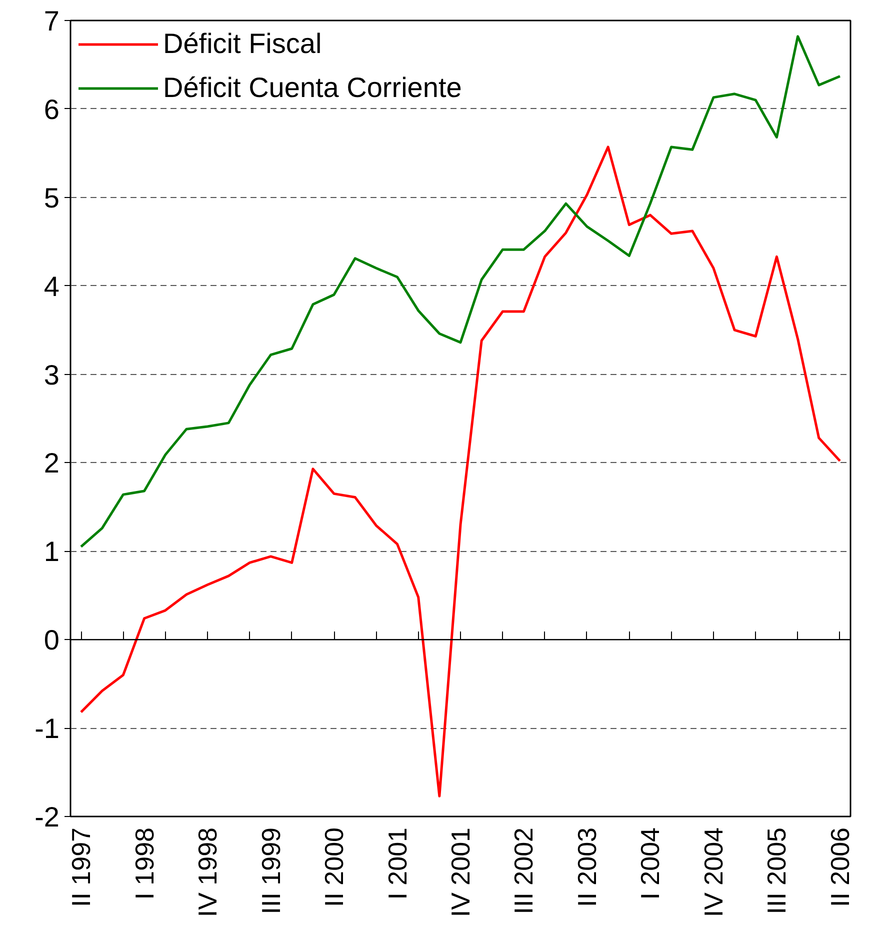 The width and height of the screenshot is (878, 927). What do you see at coordinates (81, 867) in the screenshot?
I see `x-tick-label: II 1997` at bounding box center [81, 867].